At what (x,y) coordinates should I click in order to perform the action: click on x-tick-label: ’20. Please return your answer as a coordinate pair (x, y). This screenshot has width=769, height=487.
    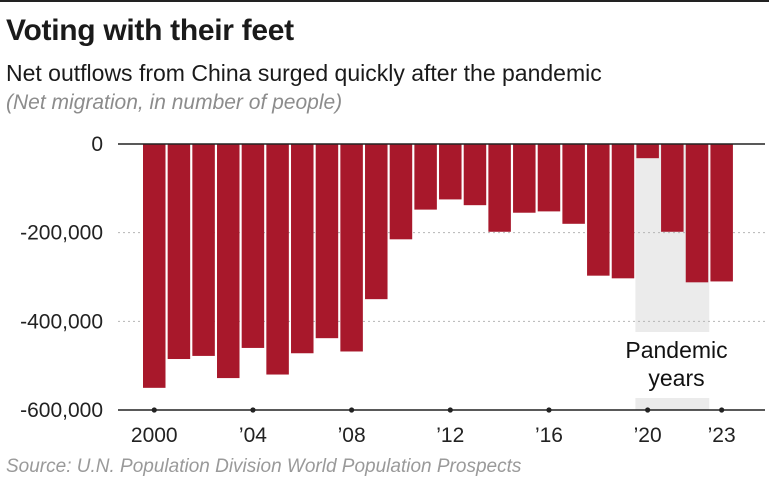
    Looking at the image, I should click on (648, 435).